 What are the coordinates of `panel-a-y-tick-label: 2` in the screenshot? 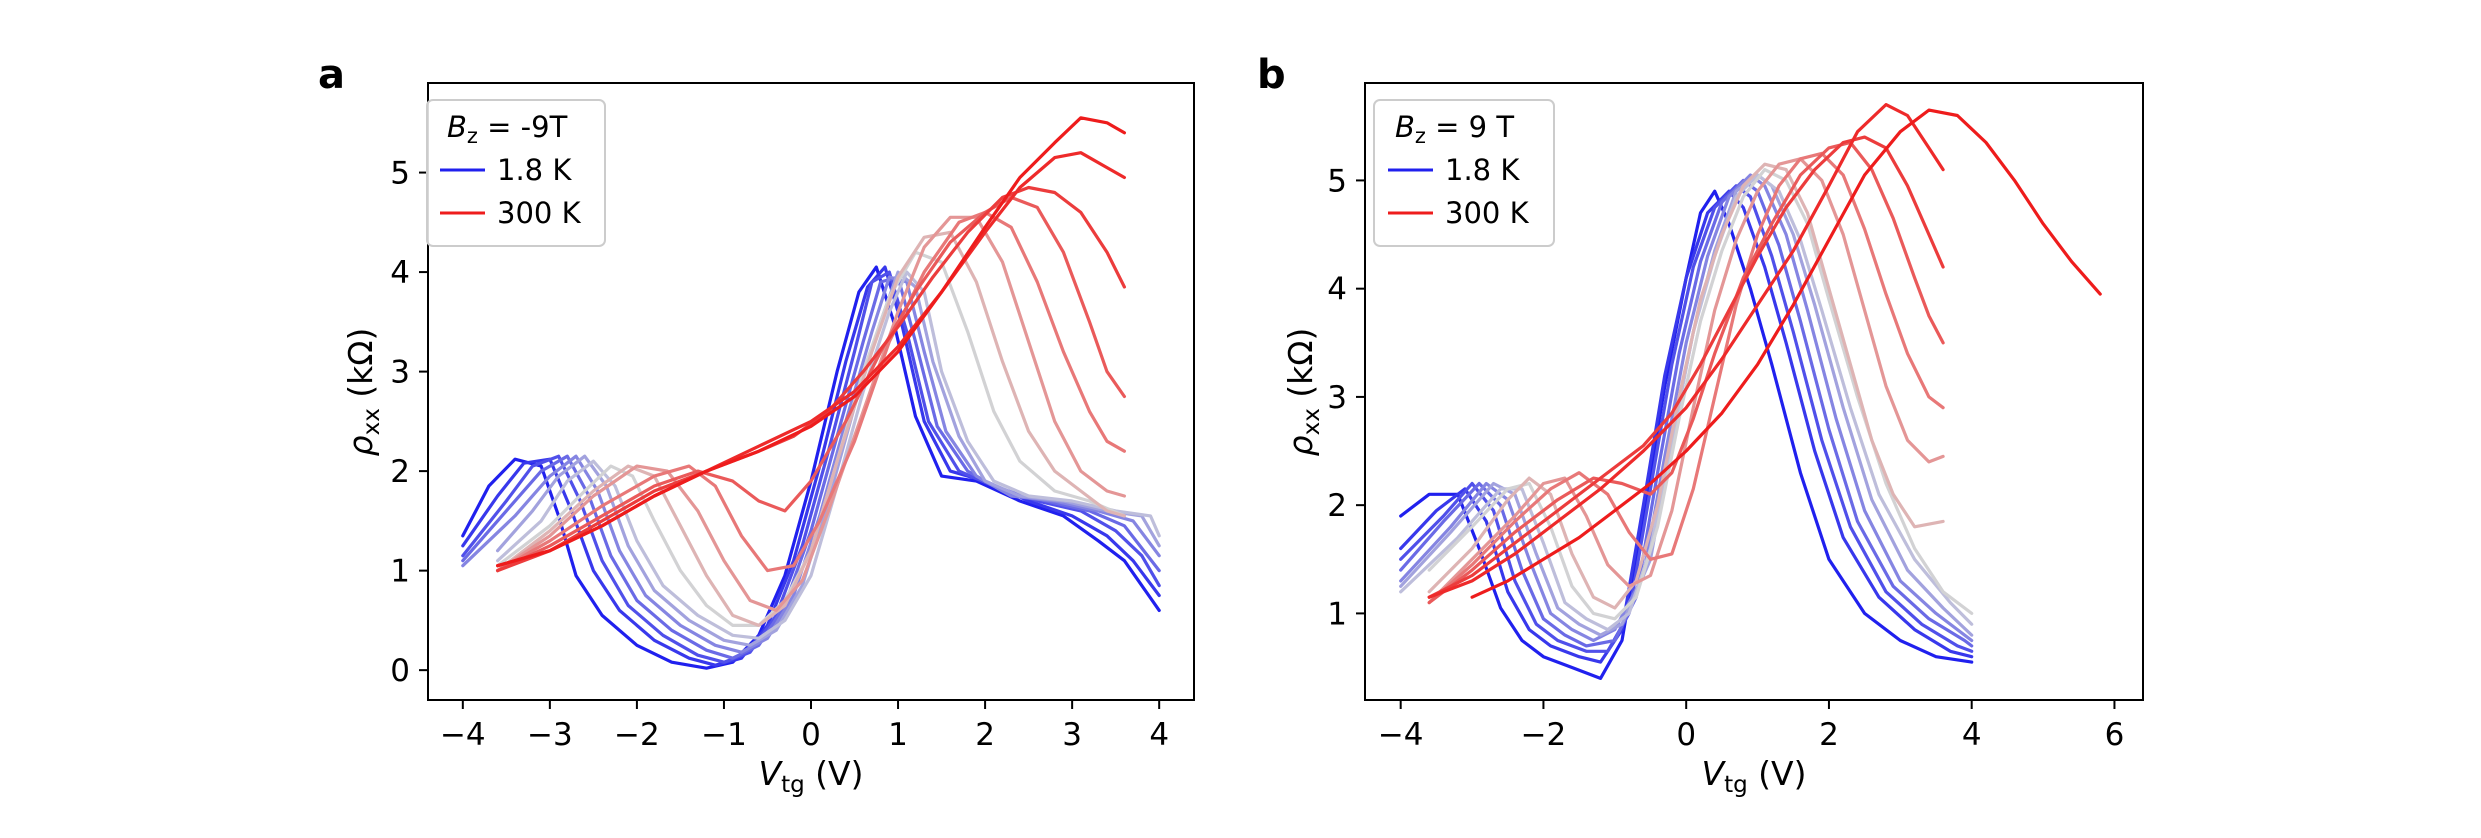 It's located at (400, 472).